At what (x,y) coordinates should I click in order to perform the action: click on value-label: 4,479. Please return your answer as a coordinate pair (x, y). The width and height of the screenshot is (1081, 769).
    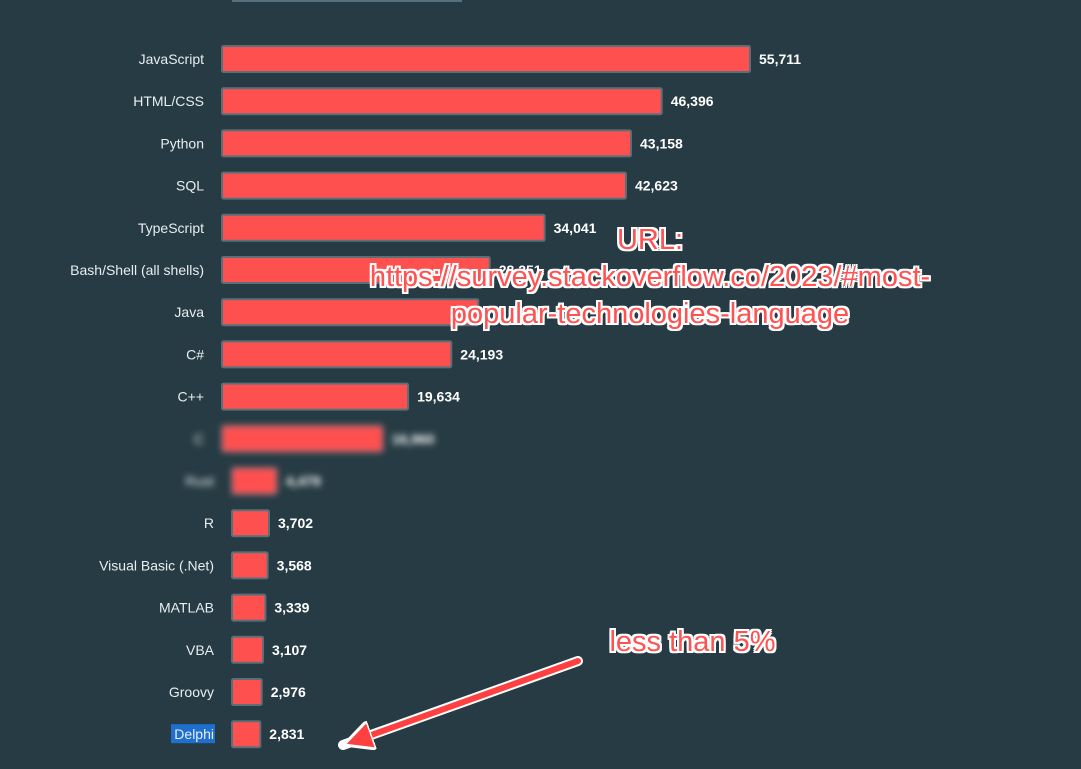
    Looking at the image, I should click on (303, 481).